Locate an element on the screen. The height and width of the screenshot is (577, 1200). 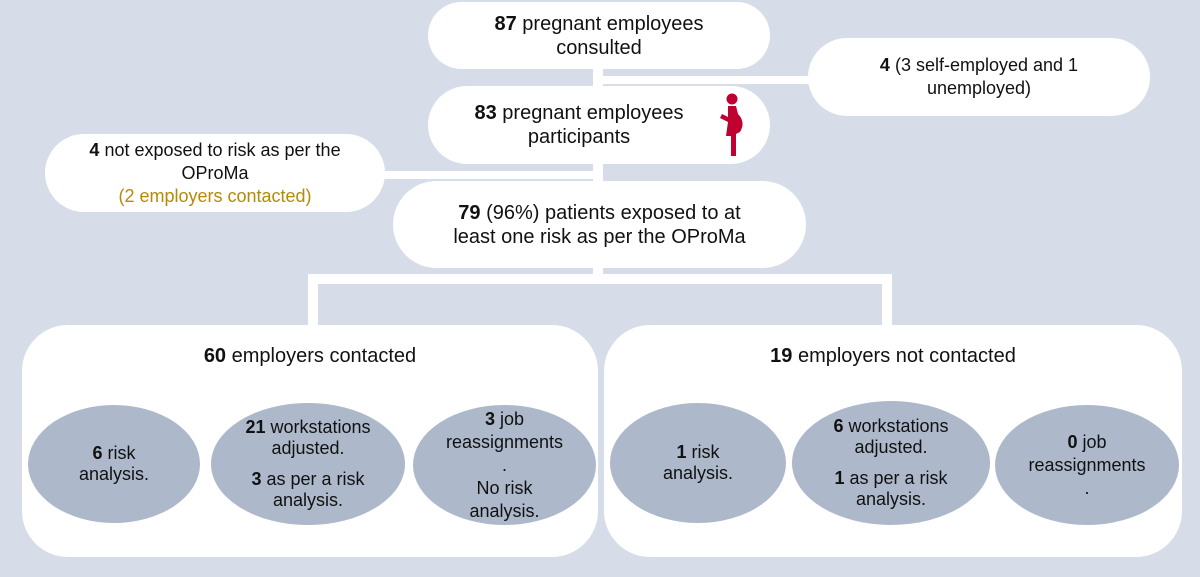
pregnant-woman-icon is located at coordinates (731, 124).